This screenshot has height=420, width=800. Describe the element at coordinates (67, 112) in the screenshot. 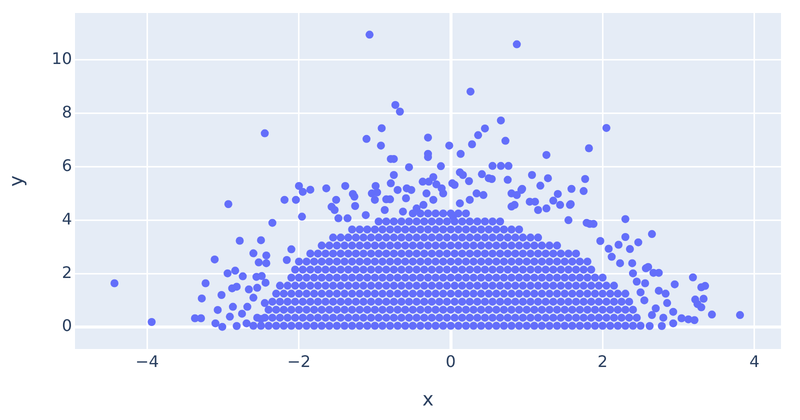

I see `y-tick-label: 8` at that location.